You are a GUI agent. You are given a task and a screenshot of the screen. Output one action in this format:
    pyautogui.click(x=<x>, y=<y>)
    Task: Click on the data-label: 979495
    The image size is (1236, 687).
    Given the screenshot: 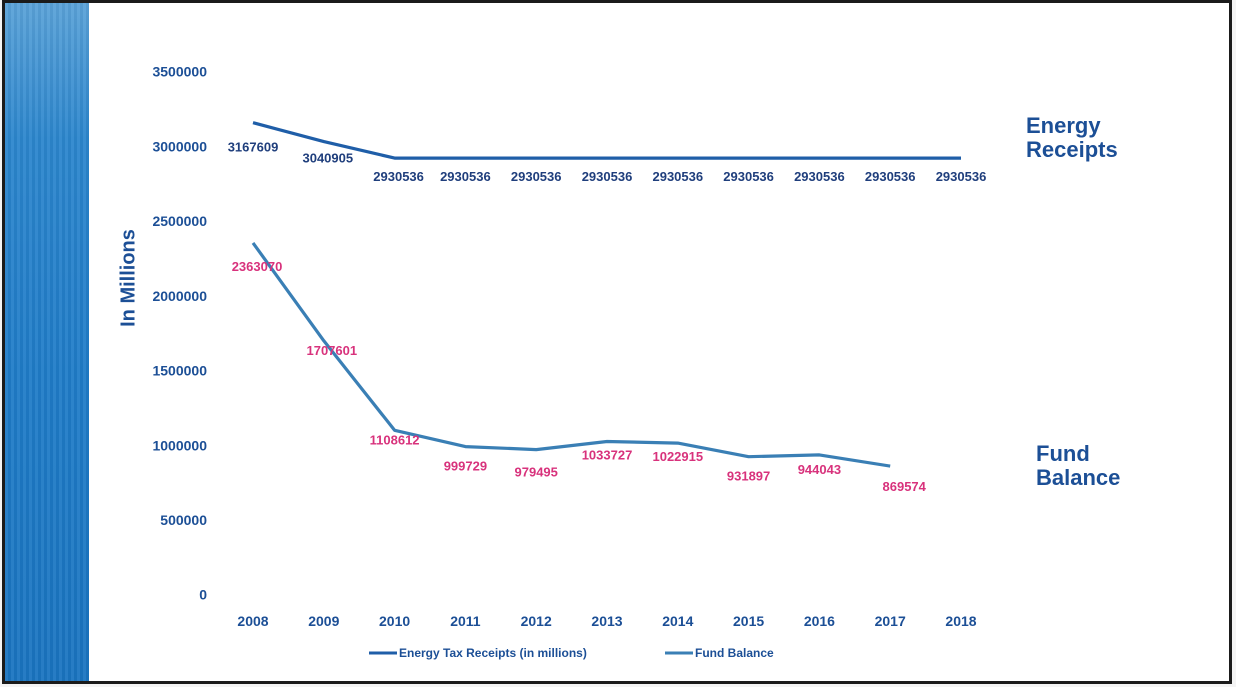 What is the action you would take?
    pyautogui.click(x=536, y=472)
    